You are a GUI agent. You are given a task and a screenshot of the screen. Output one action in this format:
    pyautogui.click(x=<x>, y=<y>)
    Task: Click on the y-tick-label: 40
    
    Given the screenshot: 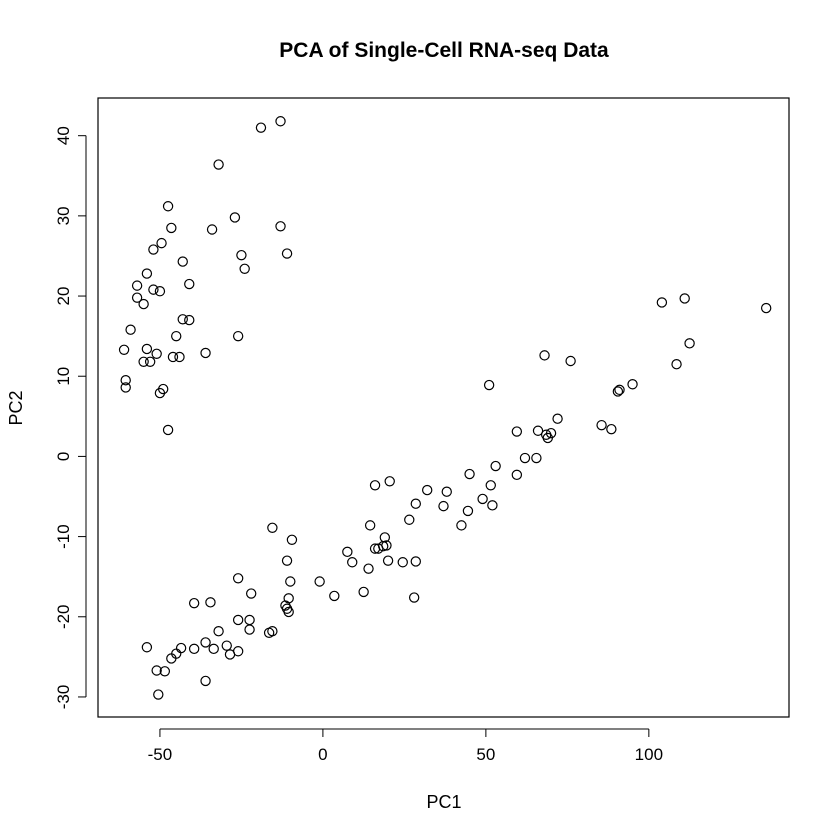 What is the action you would take?
    pyautogui.click(x=63, y=135)
    